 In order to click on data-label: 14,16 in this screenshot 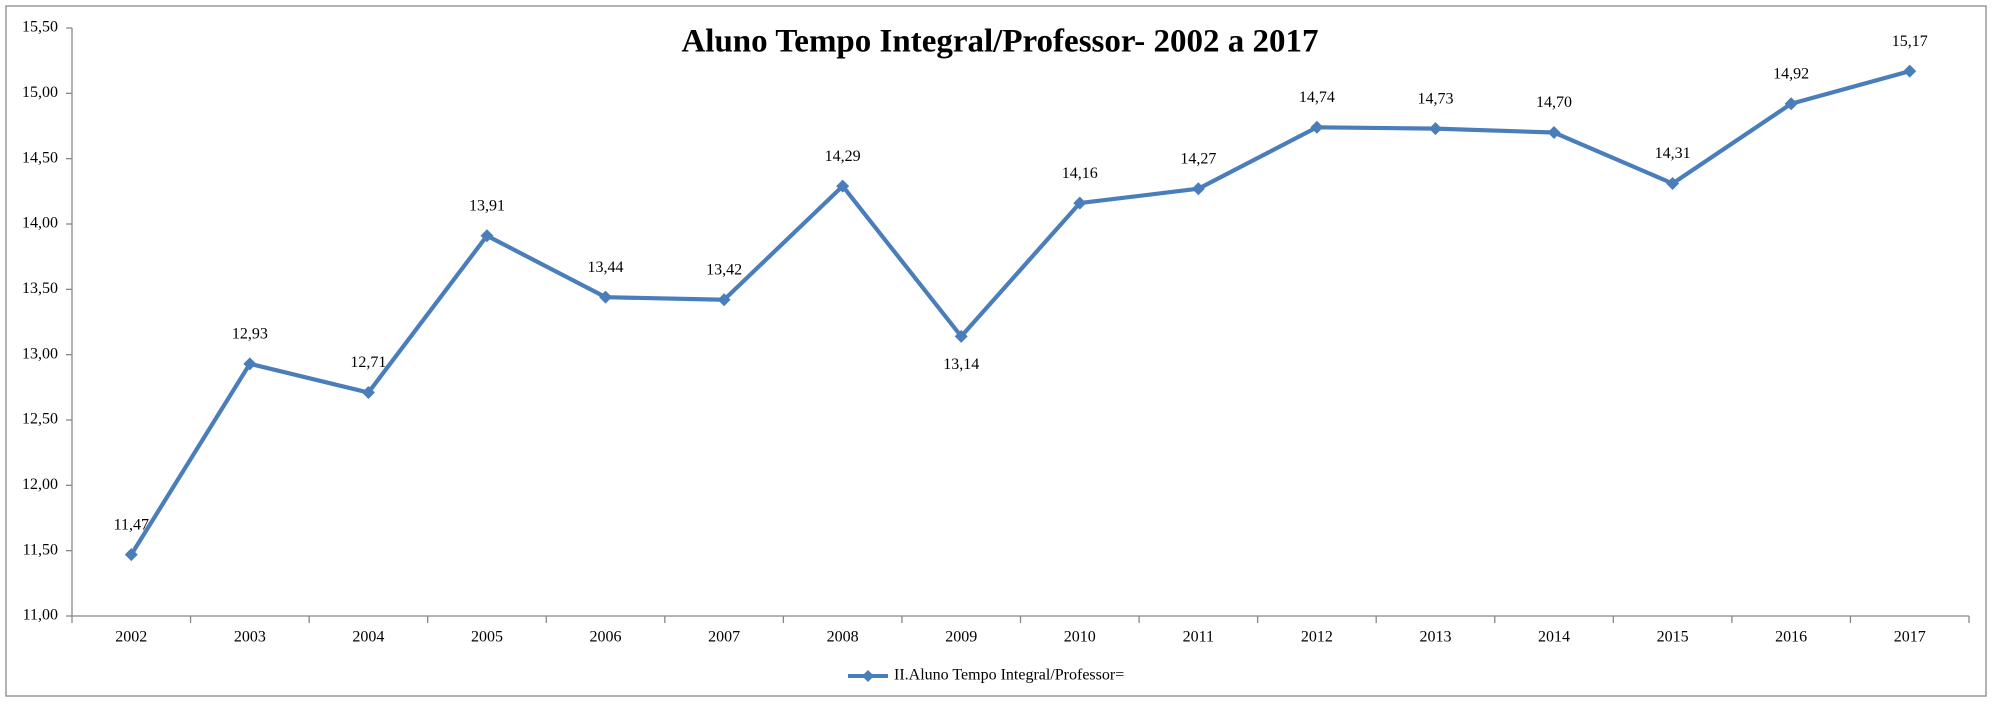, I will do `click(1080, 173)`.